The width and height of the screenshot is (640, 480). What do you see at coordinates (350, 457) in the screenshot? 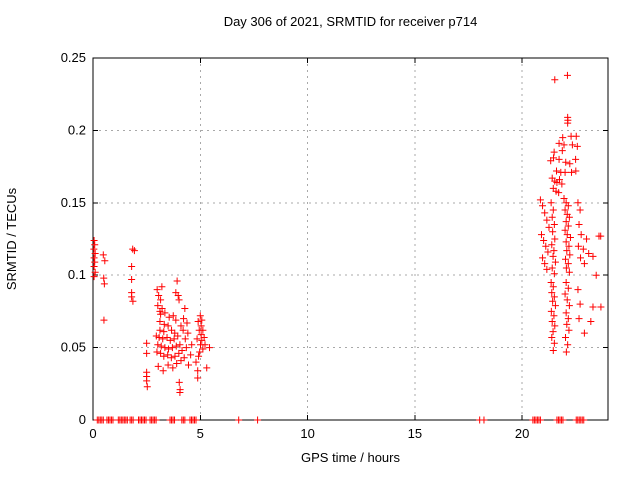
I see `x-axis-label: GPS time / hours` at bounding box center [350, 457].